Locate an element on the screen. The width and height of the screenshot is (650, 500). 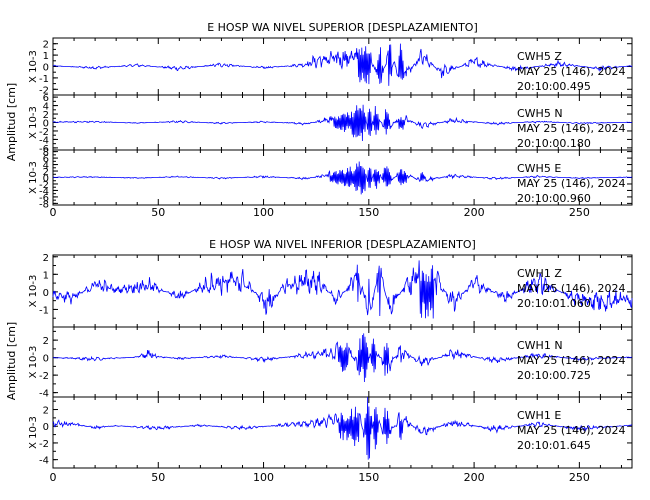
y-tick-label: -8 is located at coordinates (44, 204).